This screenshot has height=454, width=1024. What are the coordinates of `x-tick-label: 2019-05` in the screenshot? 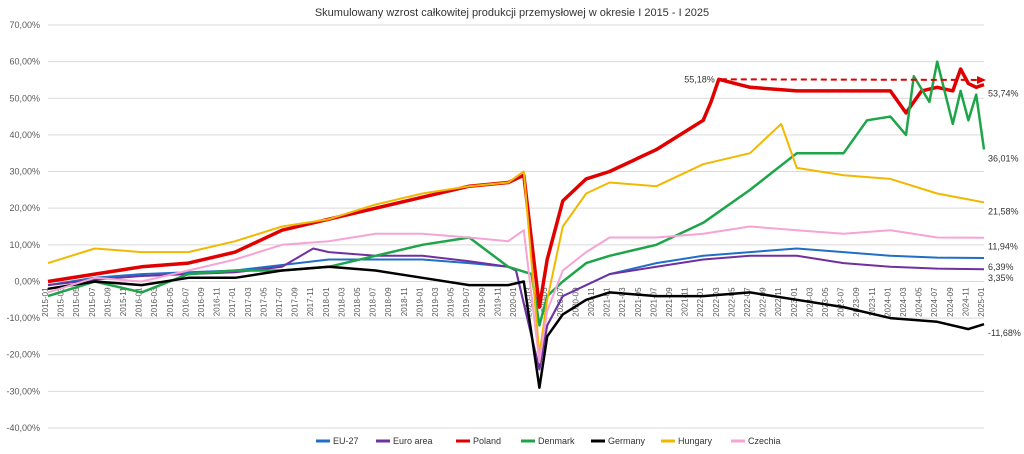 It's located at (451, 302).